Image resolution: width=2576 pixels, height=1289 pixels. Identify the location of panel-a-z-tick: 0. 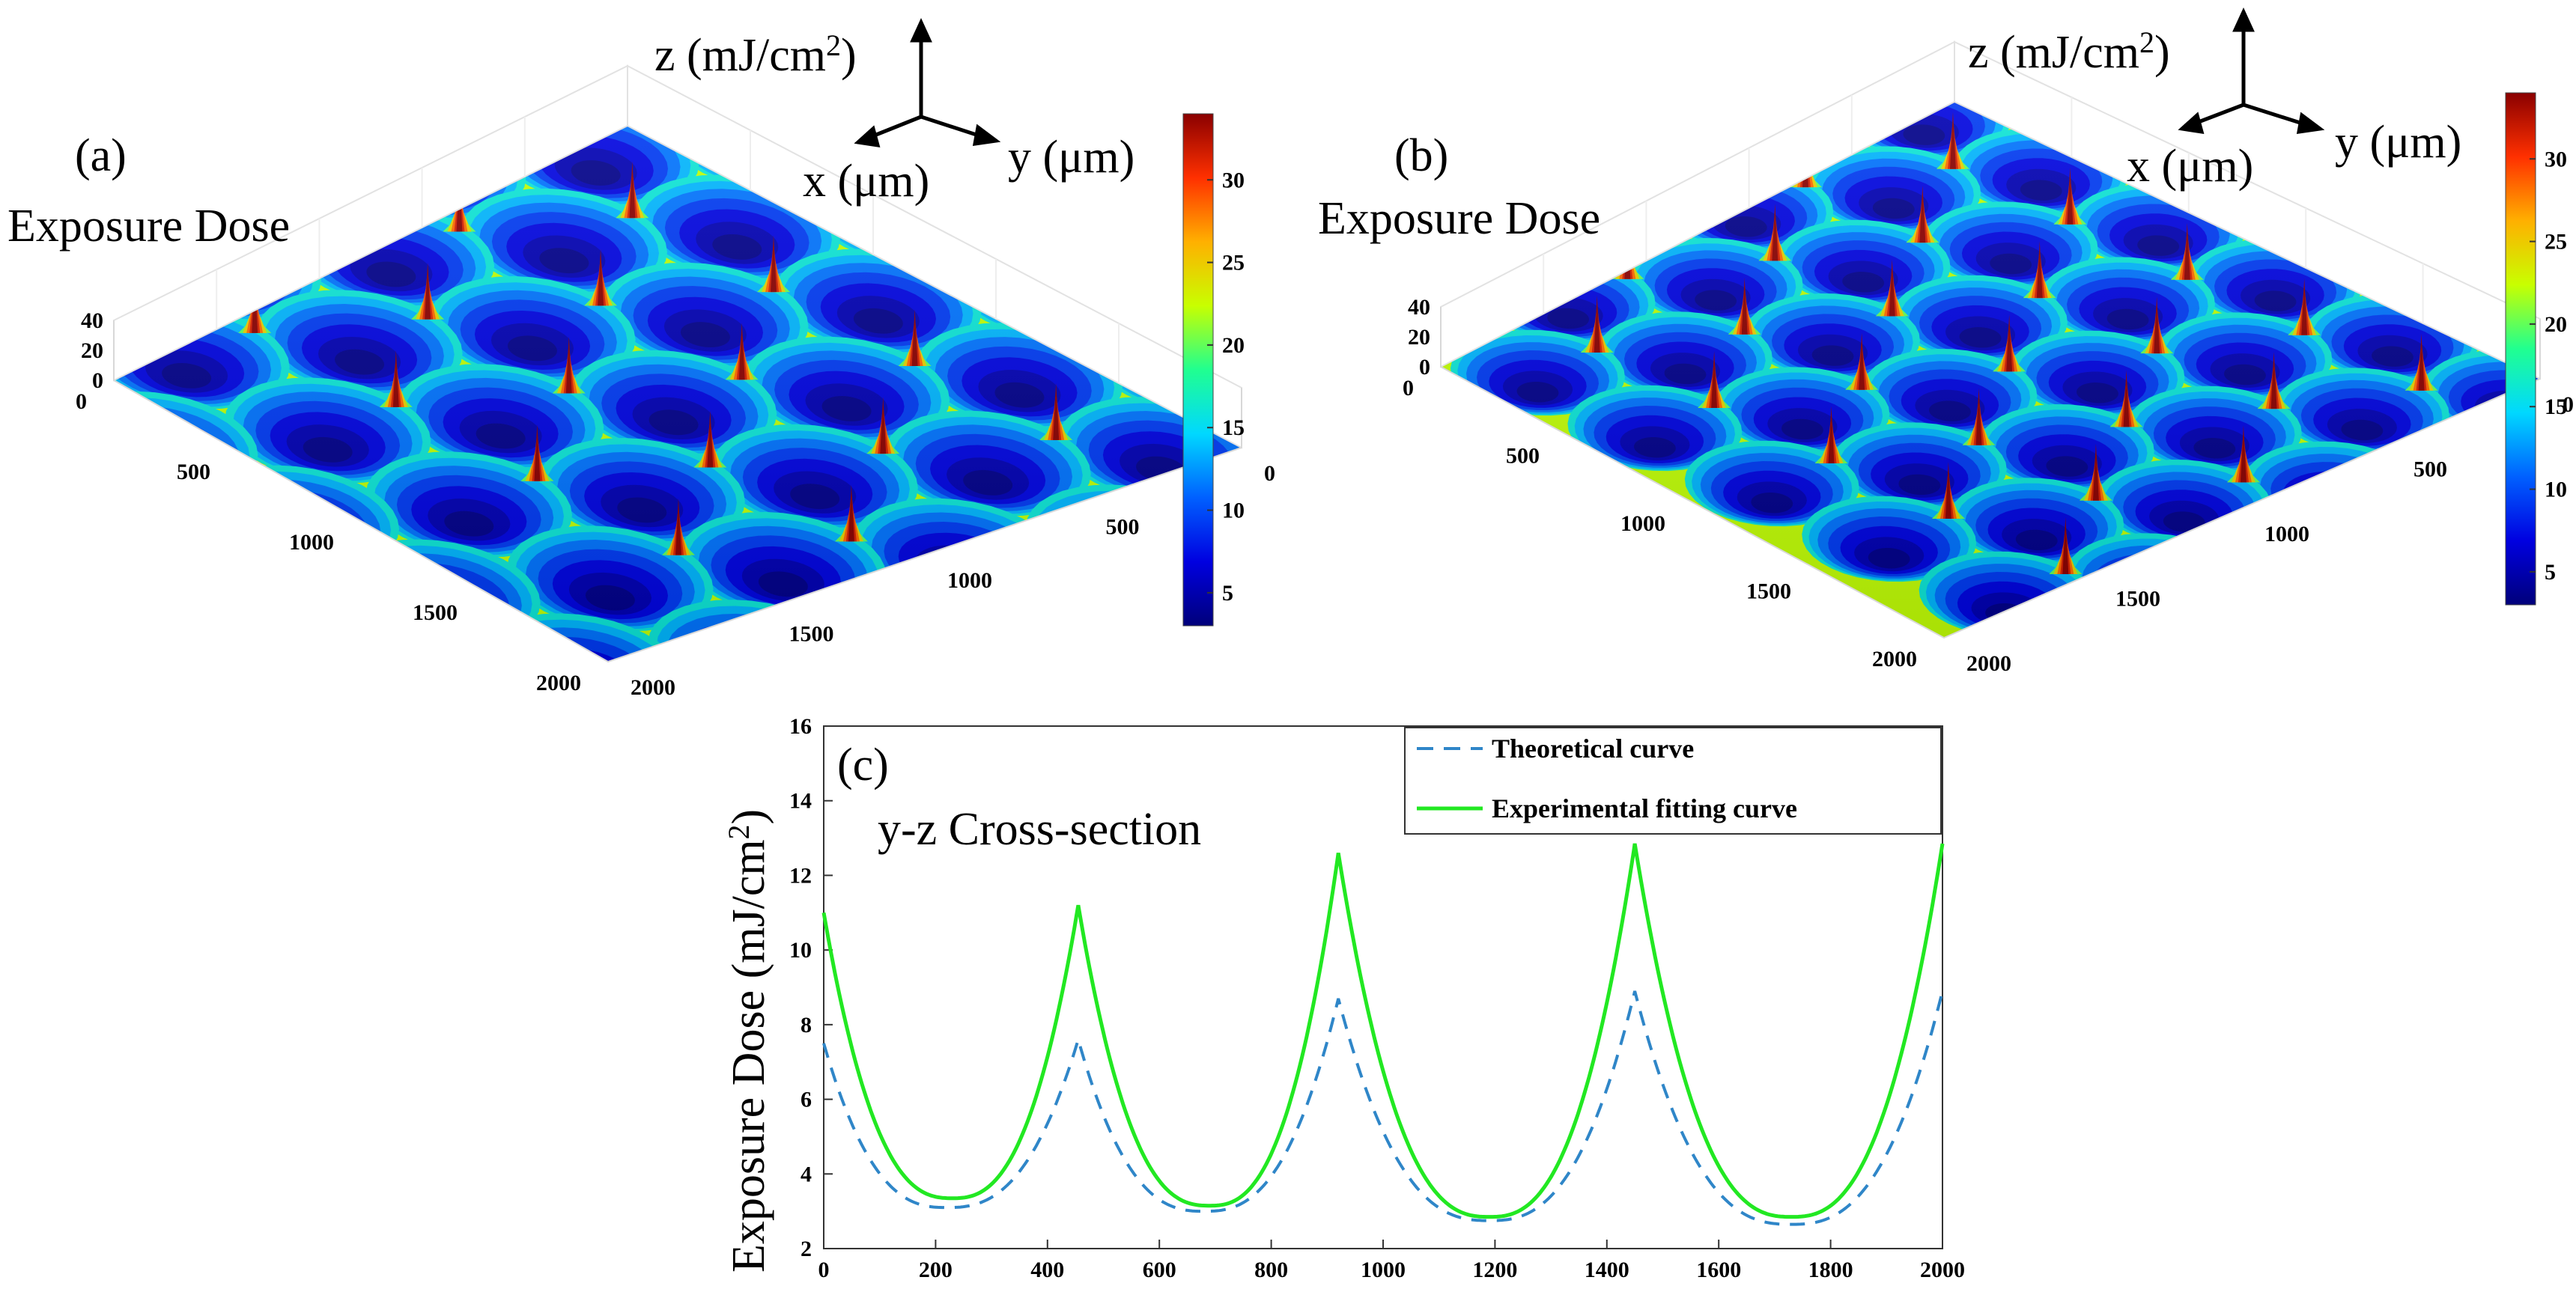
(97, 380).